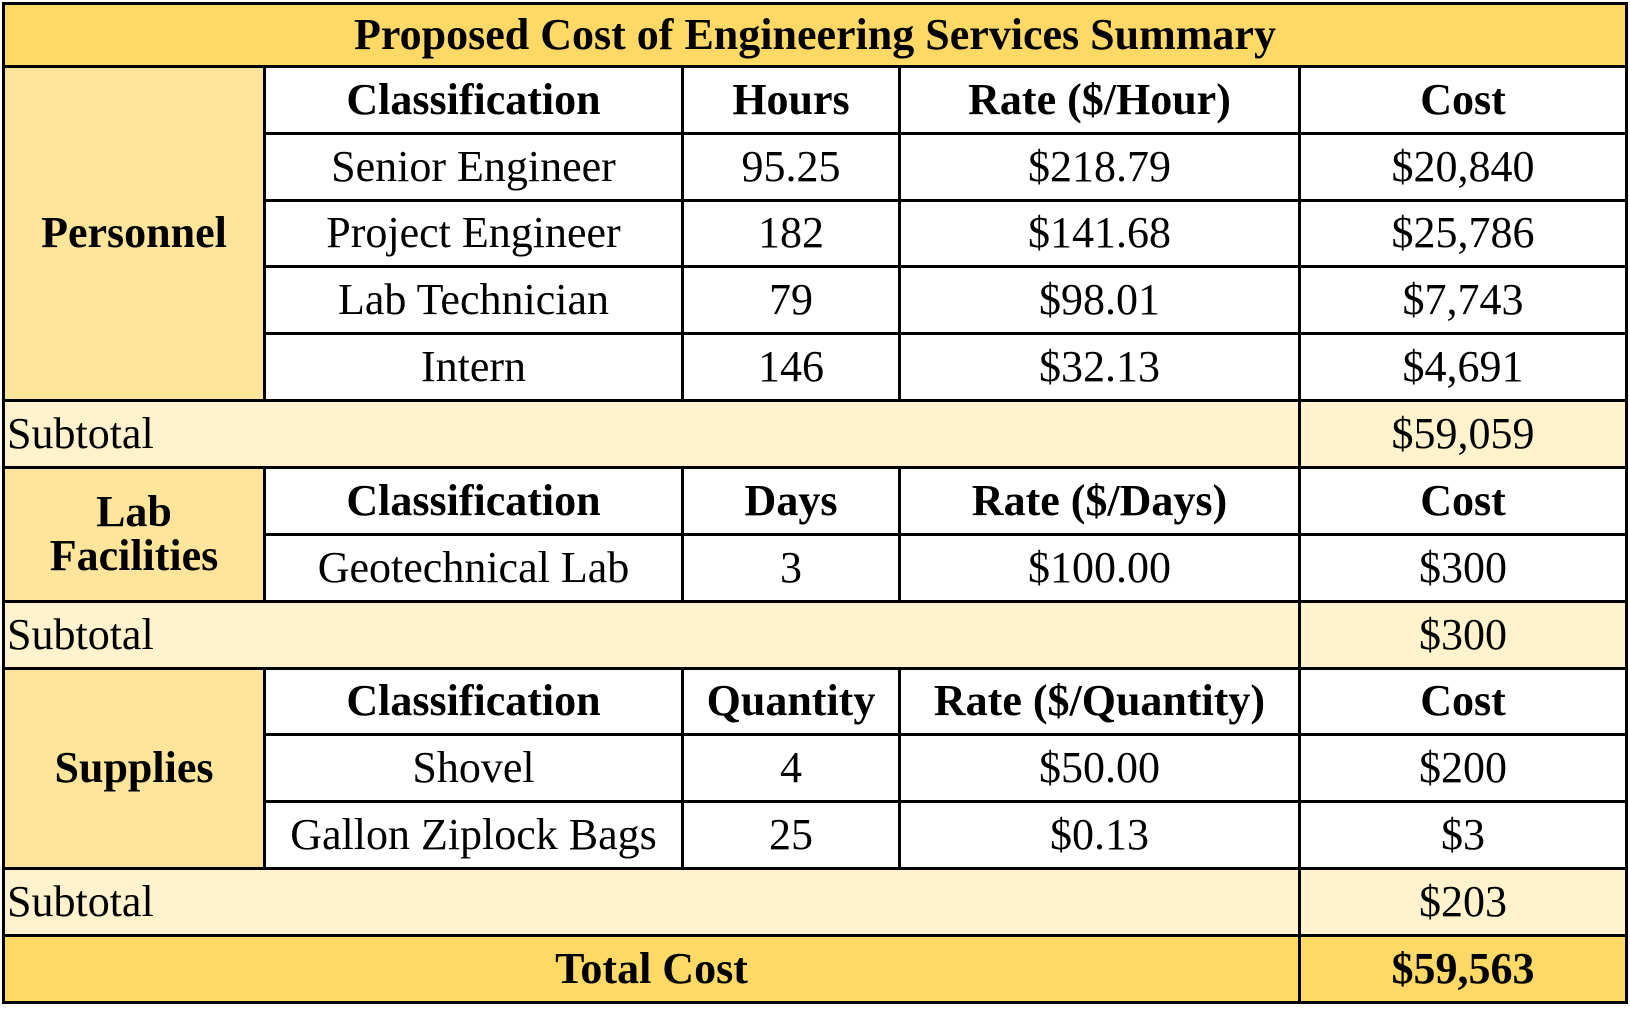 The height and width of the screenshot is (1010, 1630). Describe the element at coordinates (1099, 367) in the screenshot. I see `rate-cell: $32.13` at that location.